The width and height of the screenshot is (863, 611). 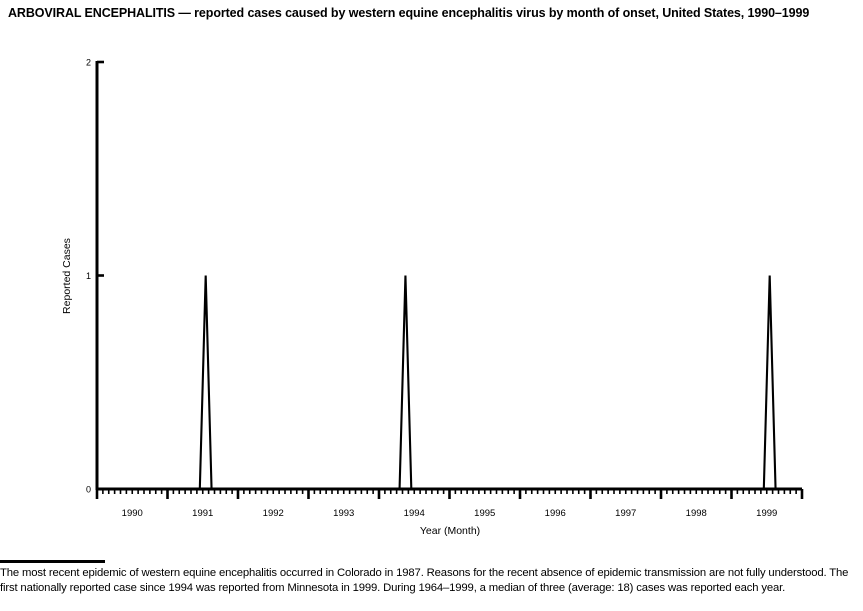 What do you see at coordinates (625, 513) in the screenshot?
I see `x-tick-label: 1997` at bounding box center [625, 513].